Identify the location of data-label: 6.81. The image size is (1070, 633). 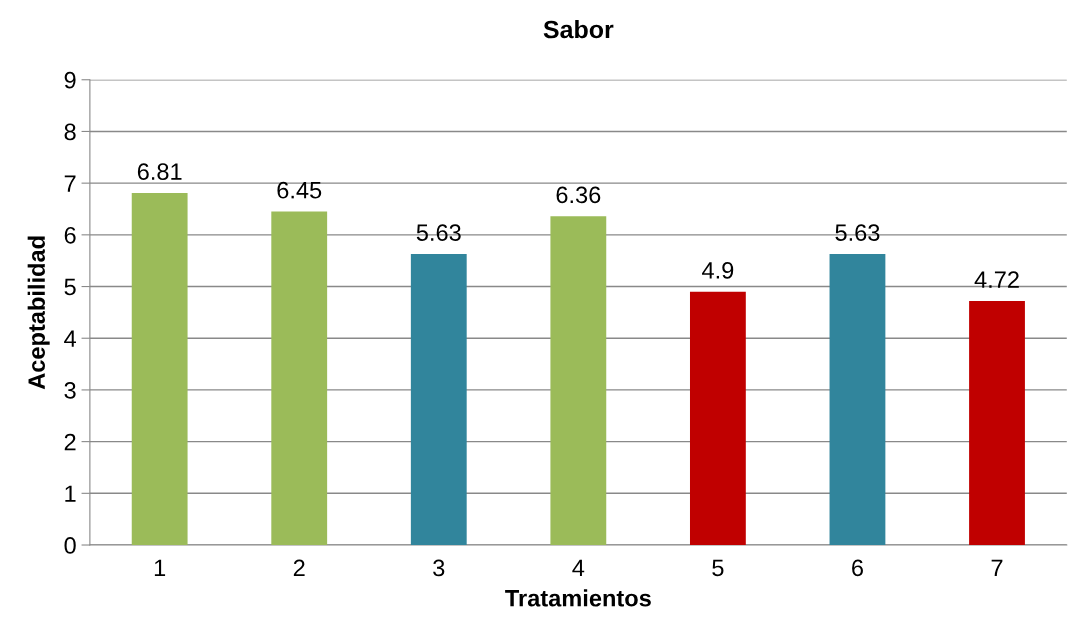
(159, 171).